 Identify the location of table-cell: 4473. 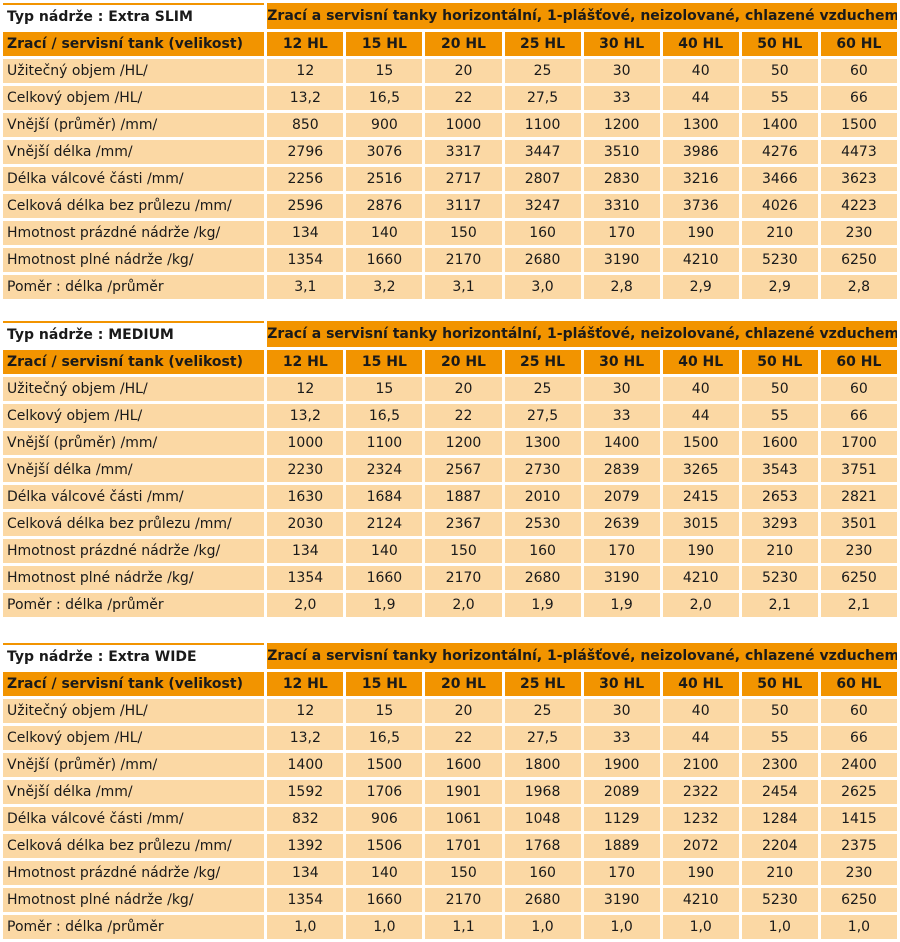
(858, 152).